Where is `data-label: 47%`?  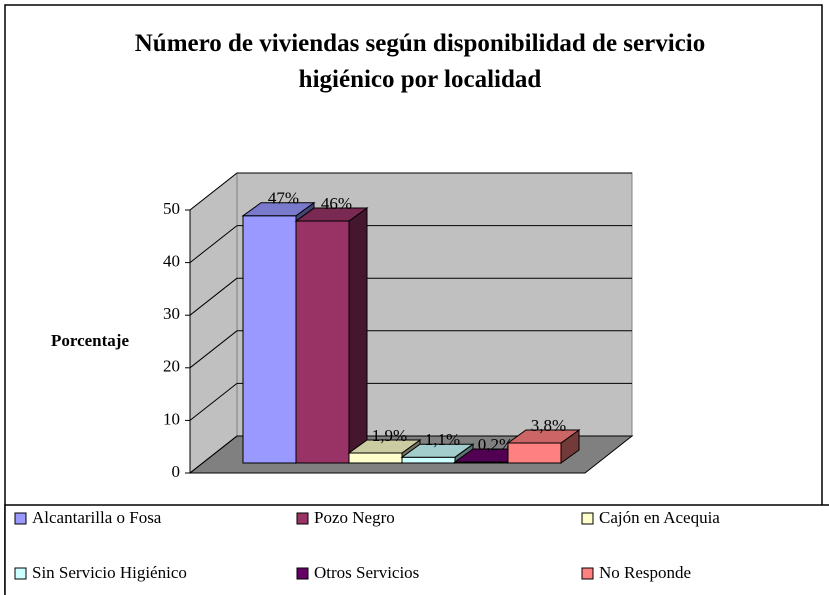 data-label: 47% is located at coordinates (283, 198).